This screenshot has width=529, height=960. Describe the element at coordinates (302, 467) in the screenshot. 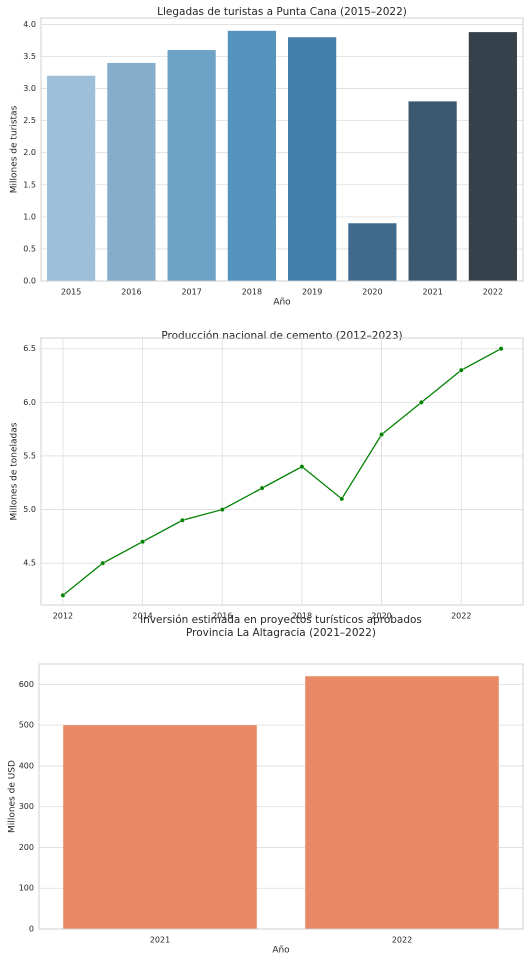

I see `data-point-2018` at that location.